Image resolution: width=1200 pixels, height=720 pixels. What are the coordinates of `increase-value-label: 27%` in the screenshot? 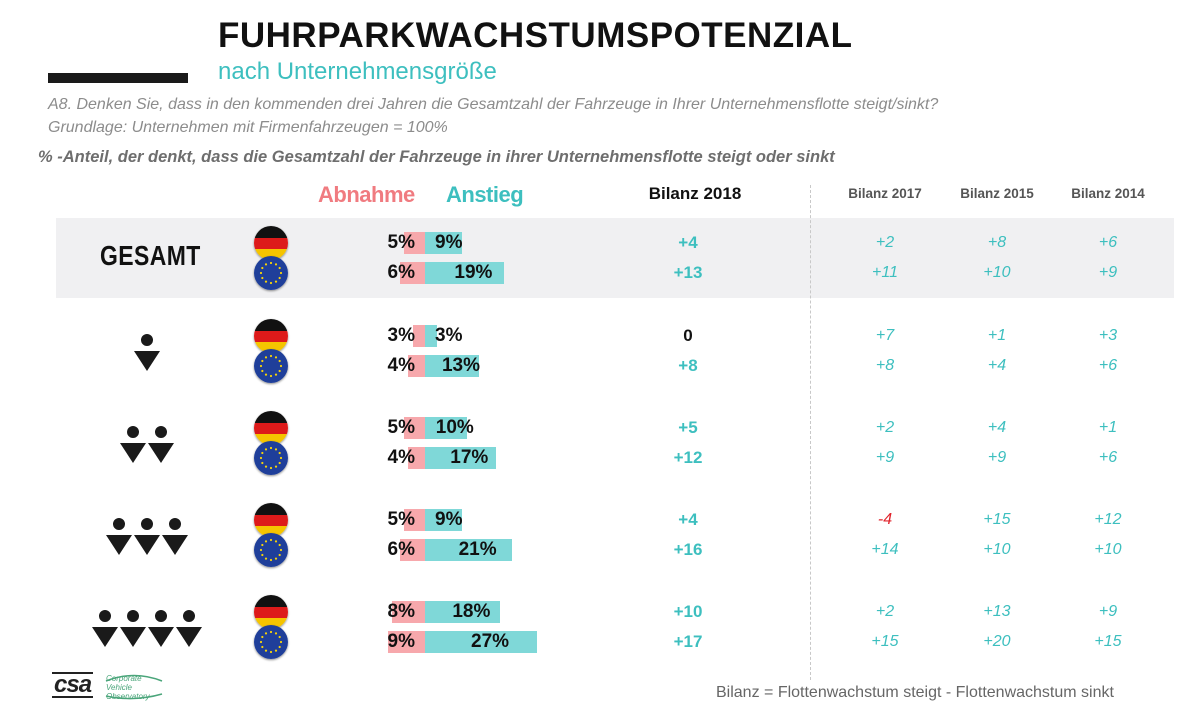 It's located at (490, 641).